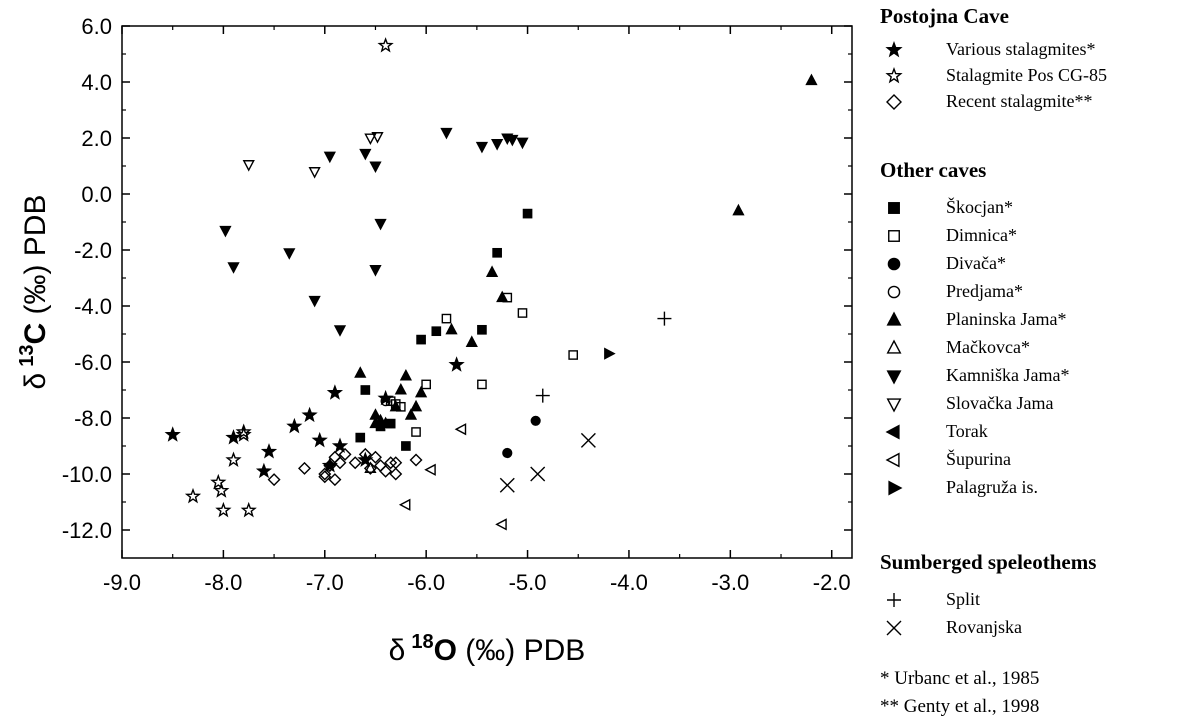  I want to click on x-axis-label: δ 18O (‰) PDB, so click(487, 649).